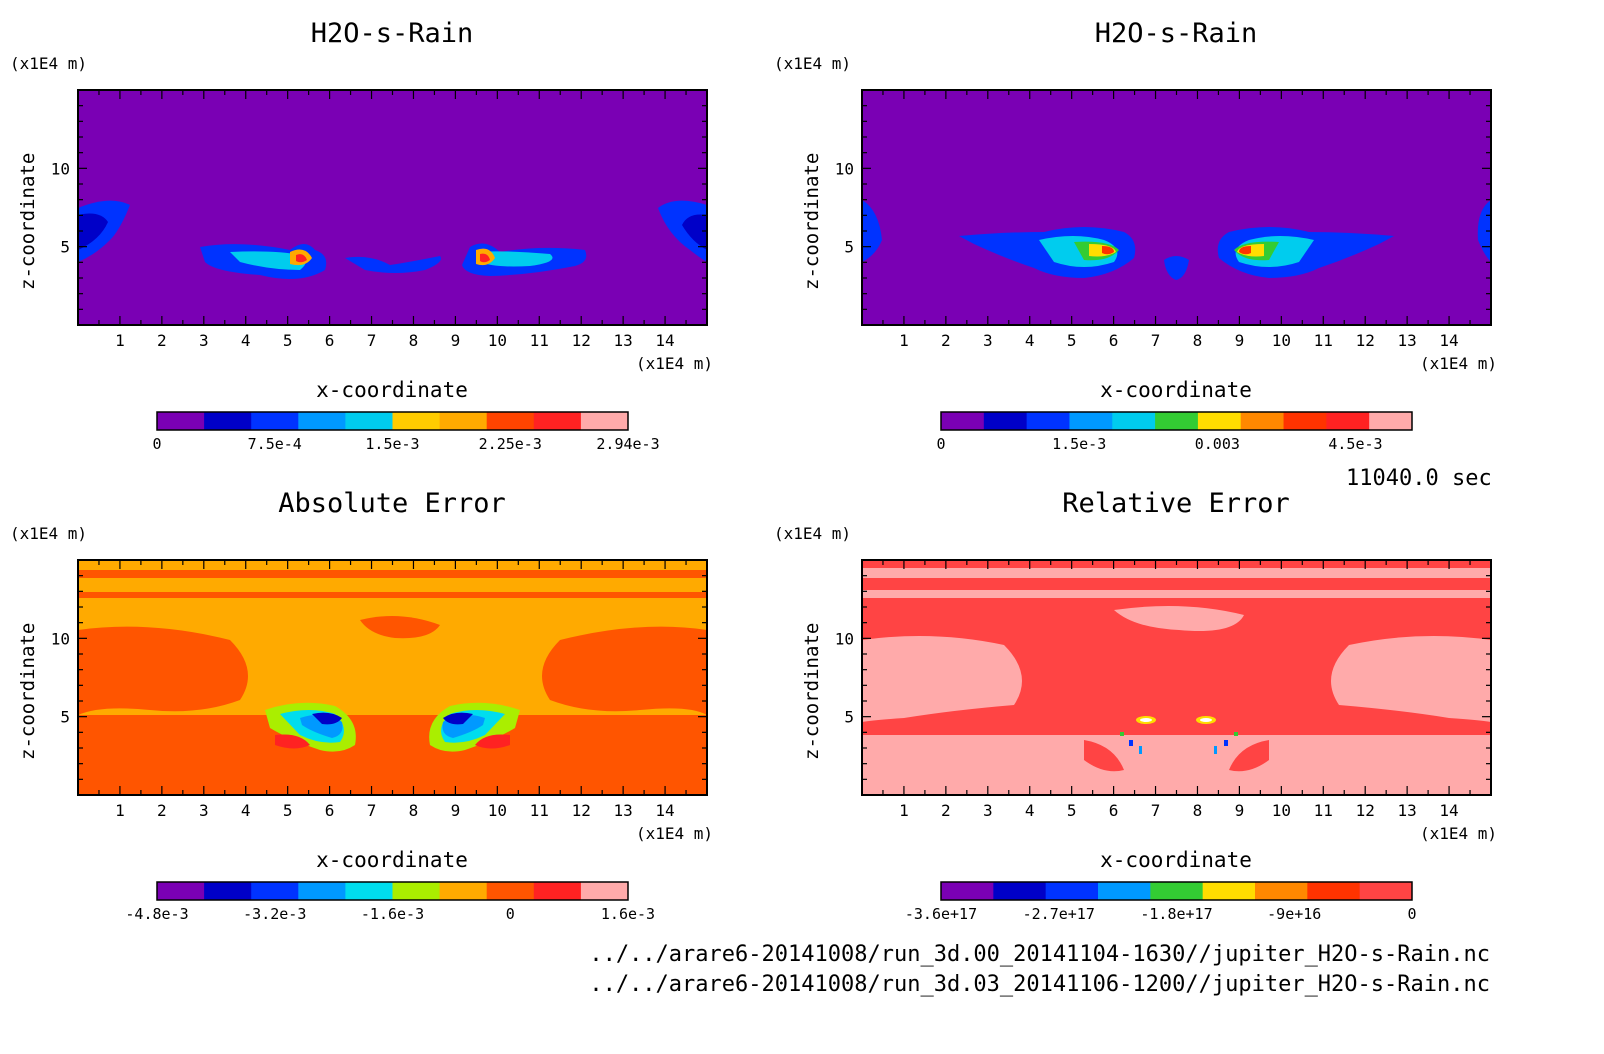  What do you see at coordinates (988, 340) in the screenshot?
I see `x-tick-label: 3` at bounding box center [988, 340].